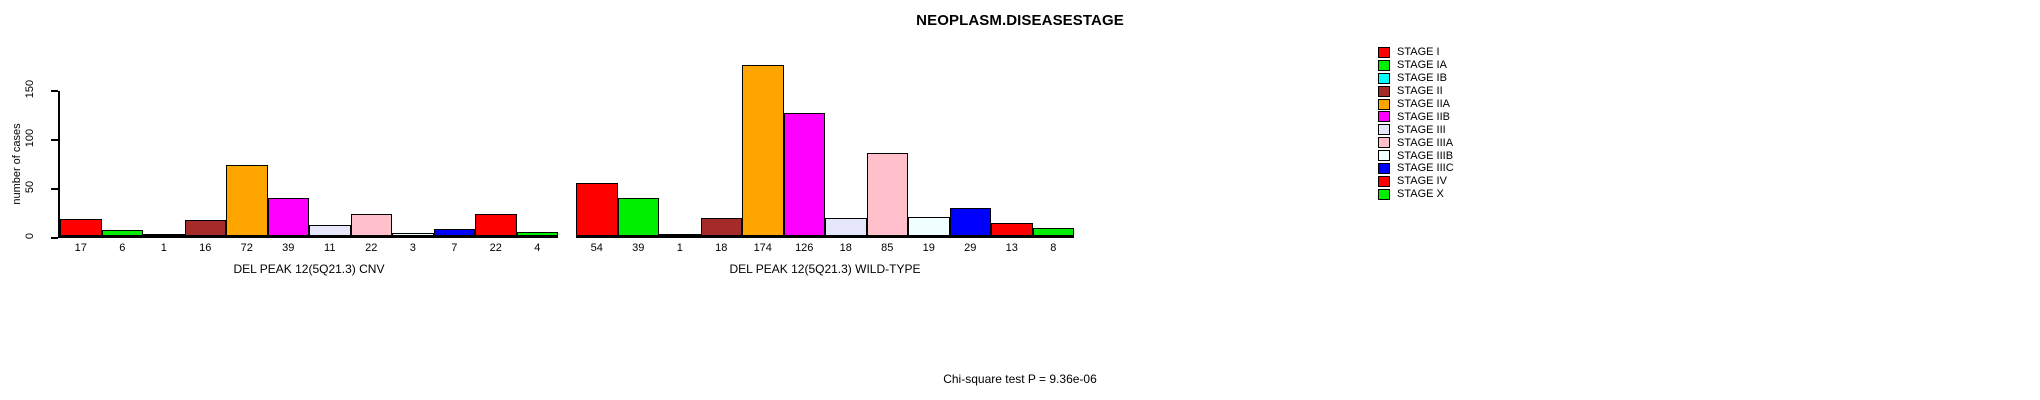  I want to click on y-tick-label: 50, so click(30, 187).